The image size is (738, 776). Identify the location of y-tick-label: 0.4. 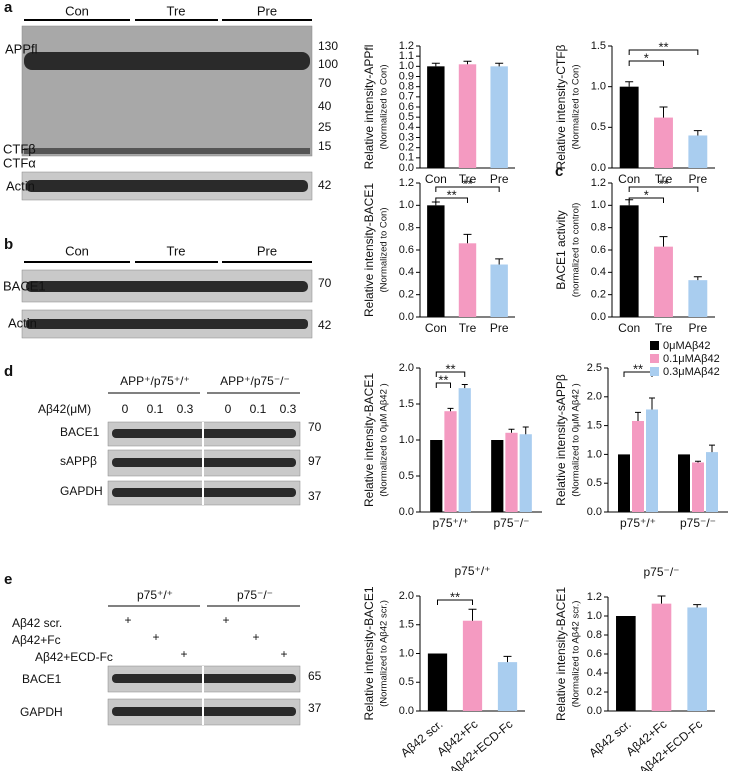
(406, 127).